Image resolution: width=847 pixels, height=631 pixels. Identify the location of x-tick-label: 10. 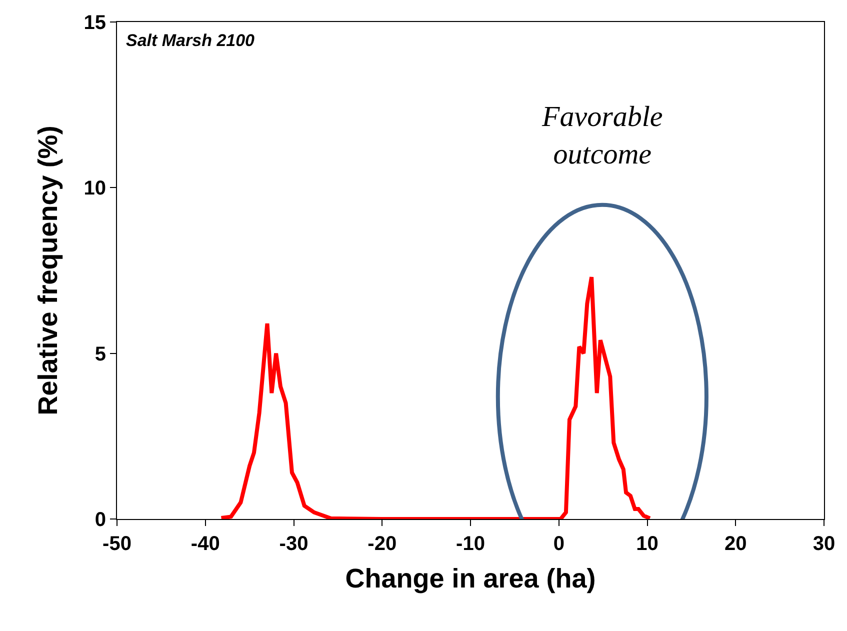
(647, 544).